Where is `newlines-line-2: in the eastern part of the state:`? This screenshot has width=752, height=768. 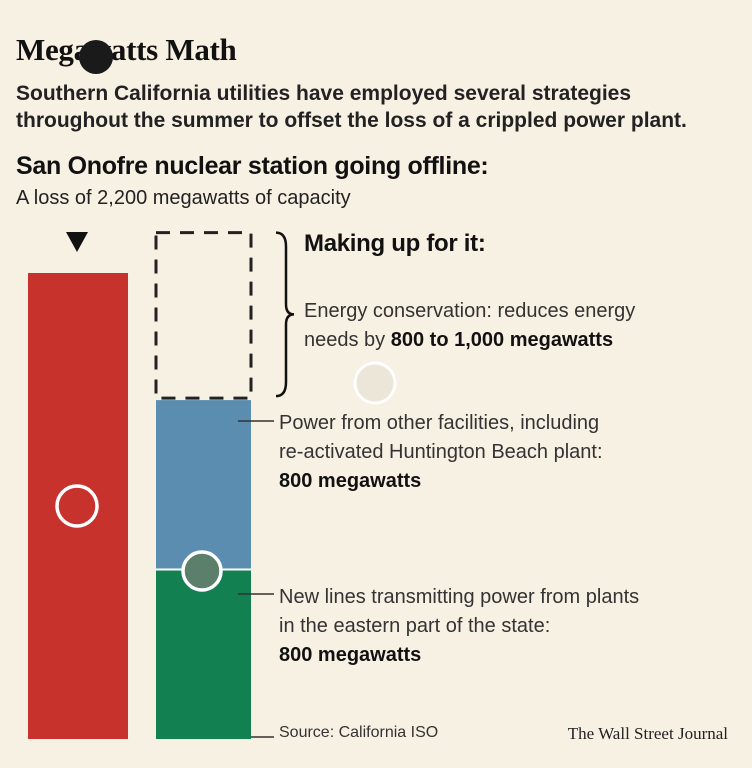 newlines-line-2: in the eastern part of the state: is located at coordinates (415, 626).